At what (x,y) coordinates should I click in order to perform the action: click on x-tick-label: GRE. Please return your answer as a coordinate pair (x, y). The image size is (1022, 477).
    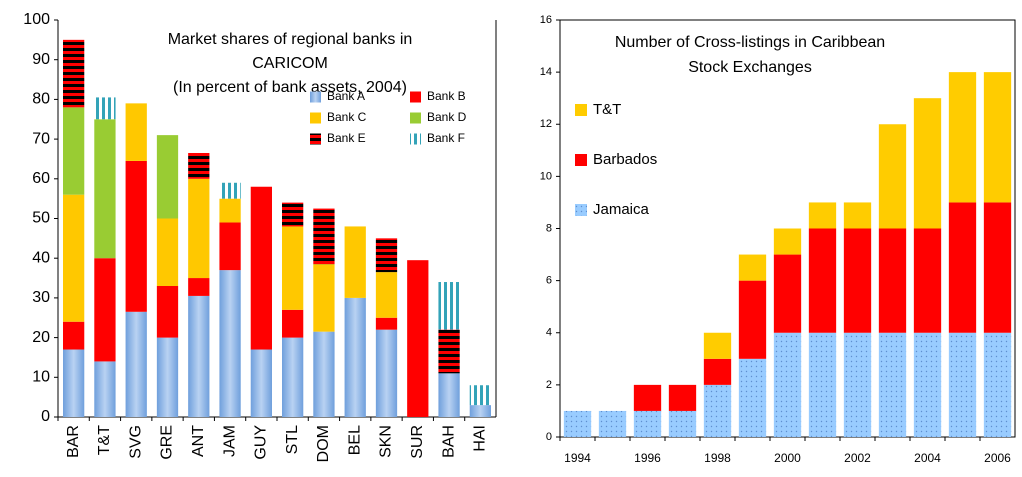
    Looking at the image, I should click on (167, 442).